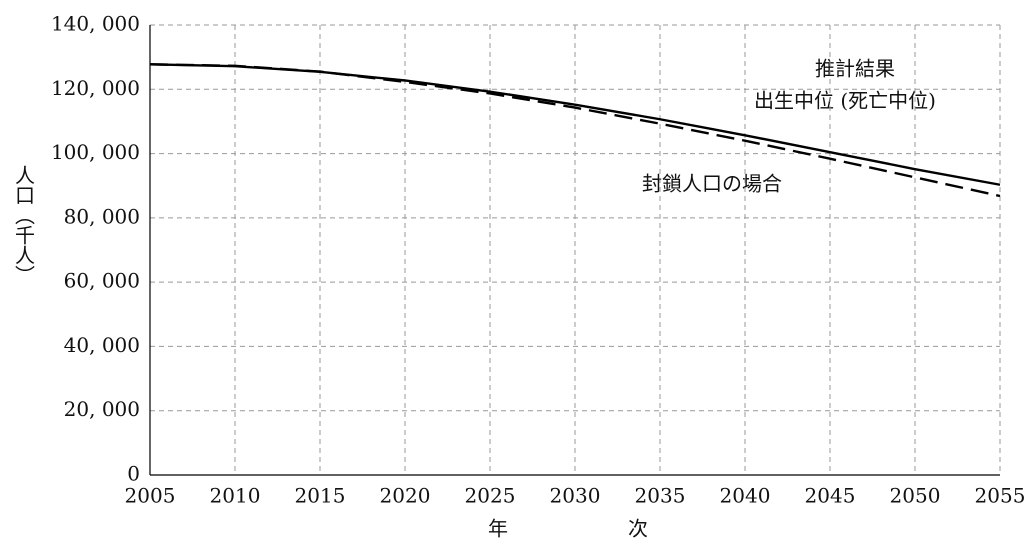 The width and height of the screenshot is (1026, 547). What do you see at coordinates (95, 88) in the screenshot?
I see `y-tick-label: 120, 000` at bounding box center [95, 88].